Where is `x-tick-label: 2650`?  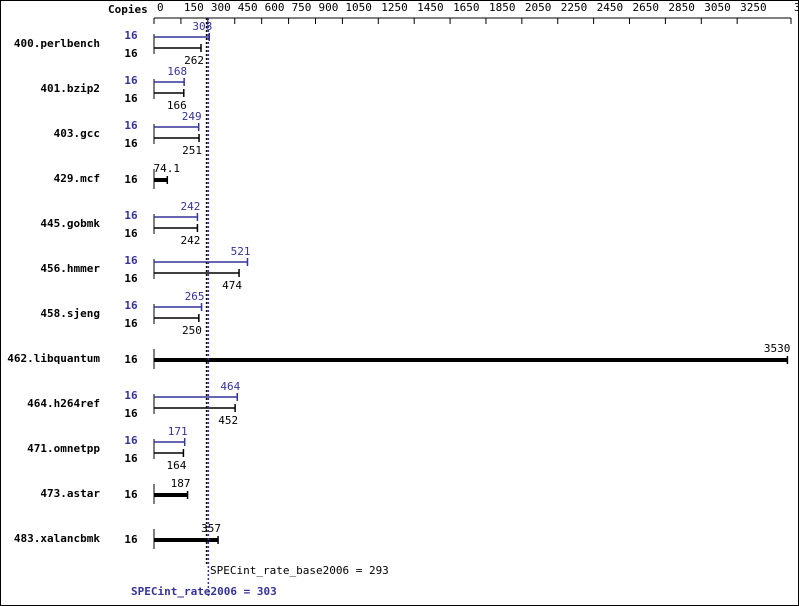 x-tick-label: 2650 is located at coordinates (646, 7).